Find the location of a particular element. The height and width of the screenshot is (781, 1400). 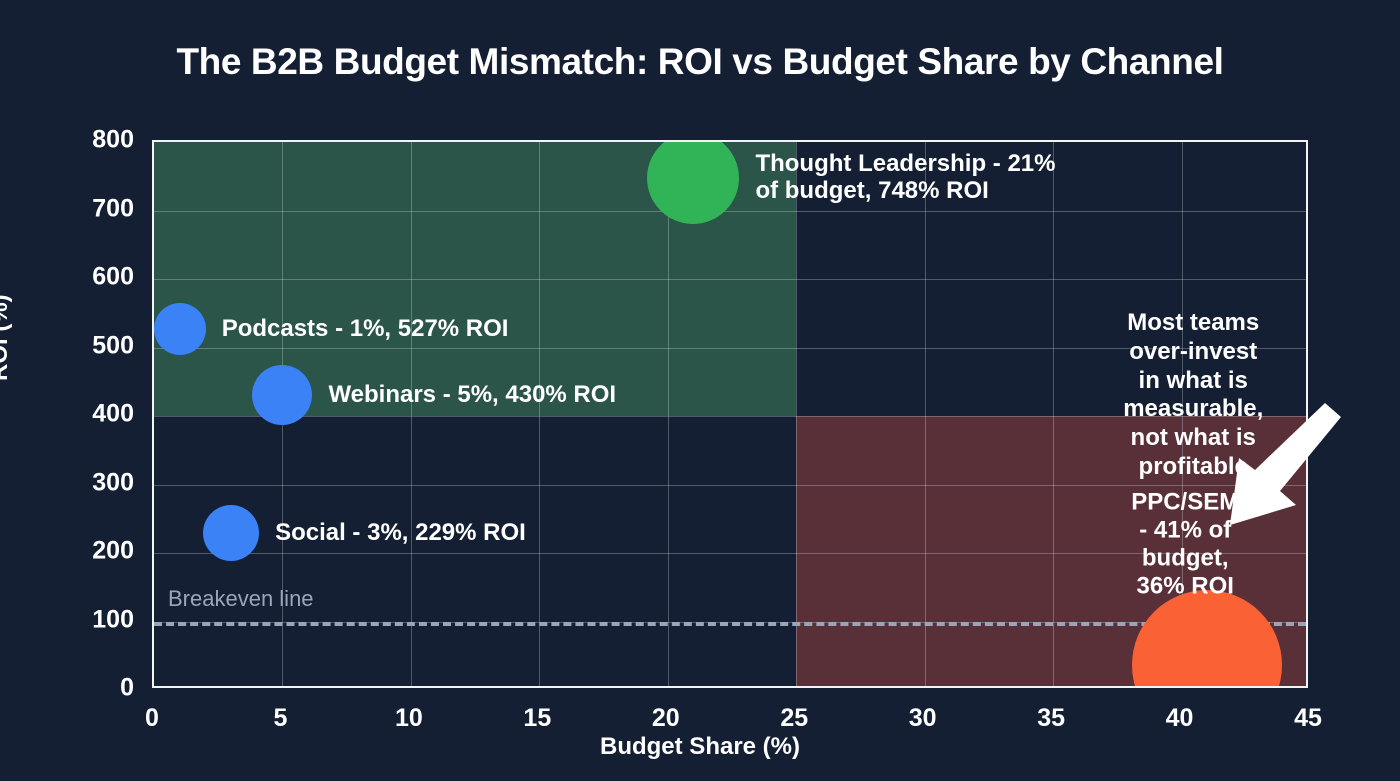

y-tick-label: 800 is located at coordinates (113, 139).